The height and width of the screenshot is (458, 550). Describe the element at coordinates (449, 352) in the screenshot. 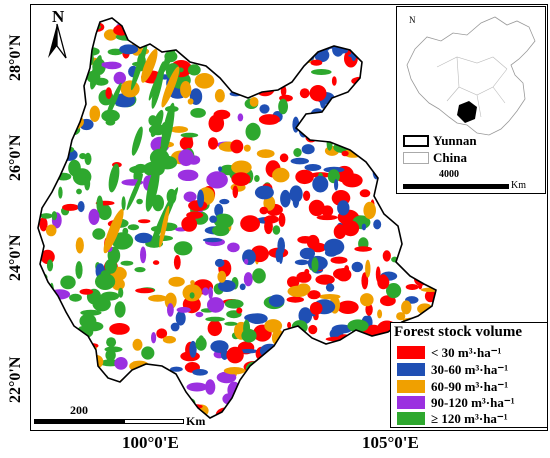

I see `legend-item-lt30: < 30 m³·ha⁻¹` at that location.